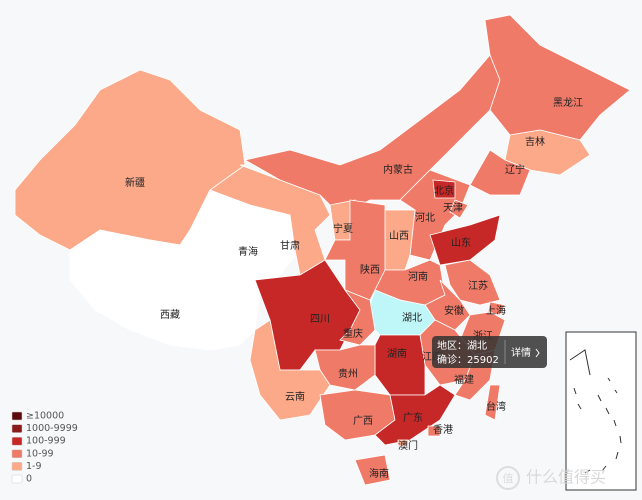 This screenshot has width=642, height=500. What do you see at coordinates (412, 318) in the screenshot?
I see `province-label: 湖北` at bounding box center [412, 318].